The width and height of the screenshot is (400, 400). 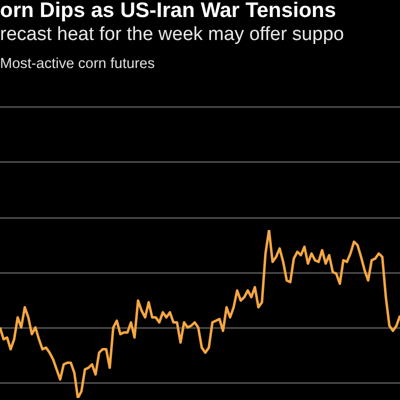 What do you see at coordinates (77, 64) in the screenshot?
I see `text: Most-active corn futures` at bounding box center [77, 64].